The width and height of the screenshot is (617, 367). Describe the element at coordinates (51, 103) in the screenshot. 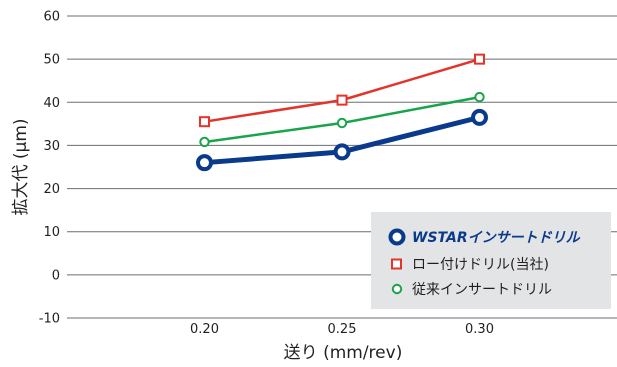

I see `y-tick-label: 40` at that location.